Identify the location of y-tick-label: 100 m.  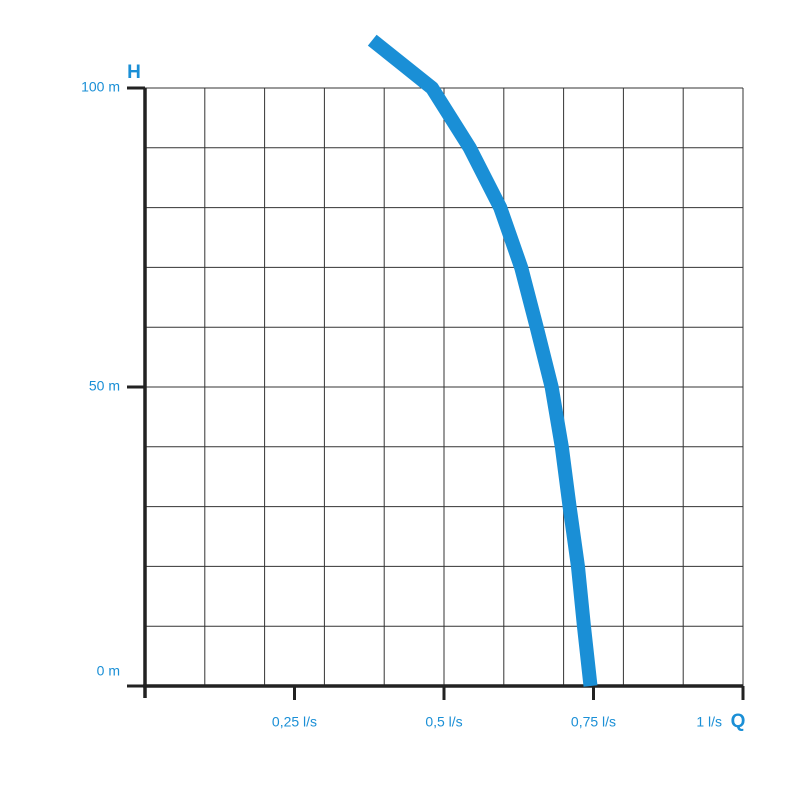
(100, 87).